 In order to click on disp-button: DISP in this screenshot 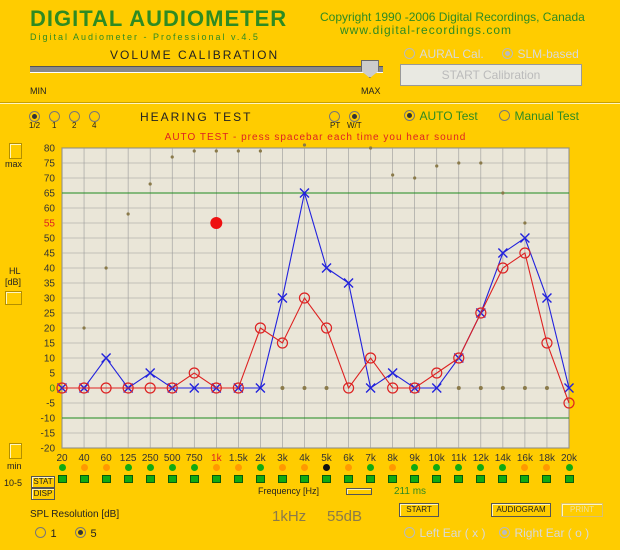, I will do `click(43, 494)`.